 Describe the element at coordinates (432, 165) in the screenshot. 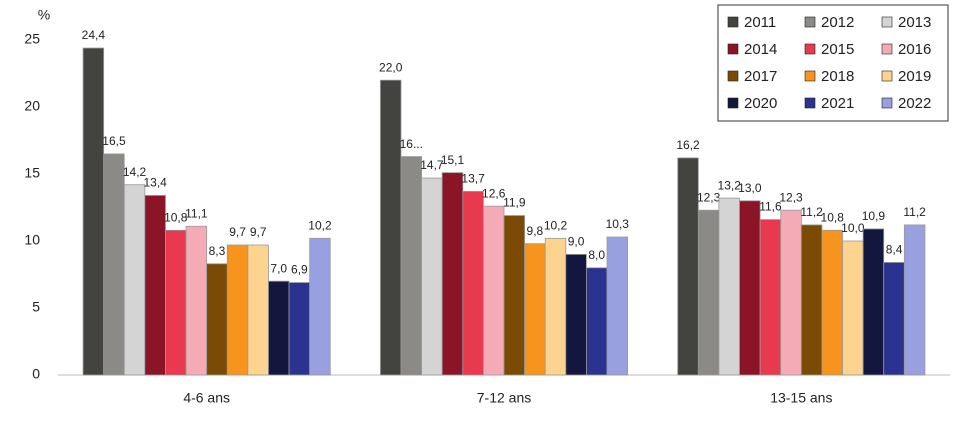

I see `value-label: 14,7` at that location.